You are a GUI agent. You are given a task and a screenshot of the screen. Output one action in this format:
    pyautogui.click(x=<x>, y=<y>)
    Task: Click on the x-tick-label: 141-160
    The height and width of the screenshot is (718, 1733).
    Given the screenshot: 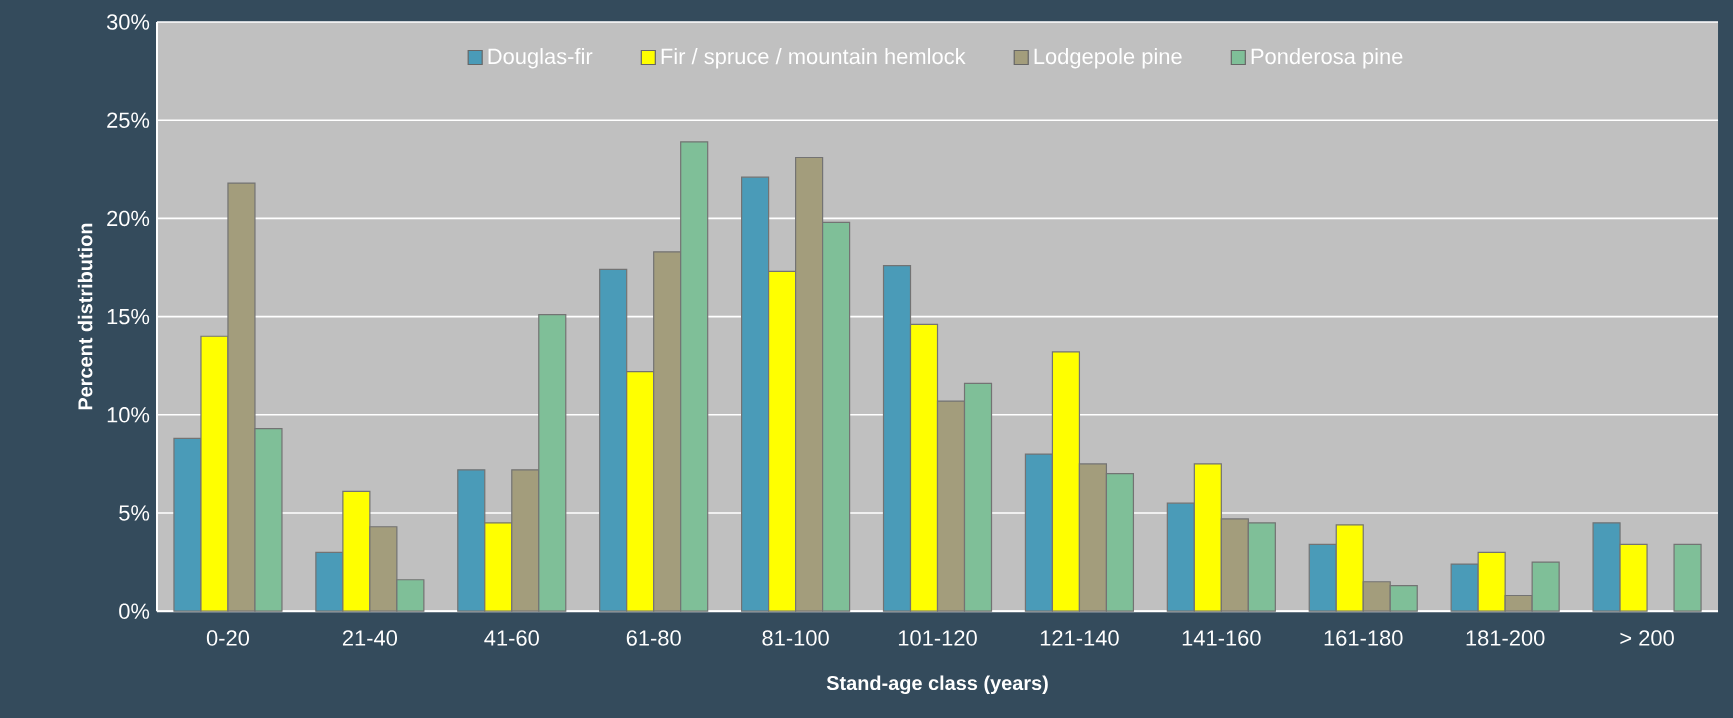 What is the action you would take?
    pyautogui.click(x=1221, y=638)
    